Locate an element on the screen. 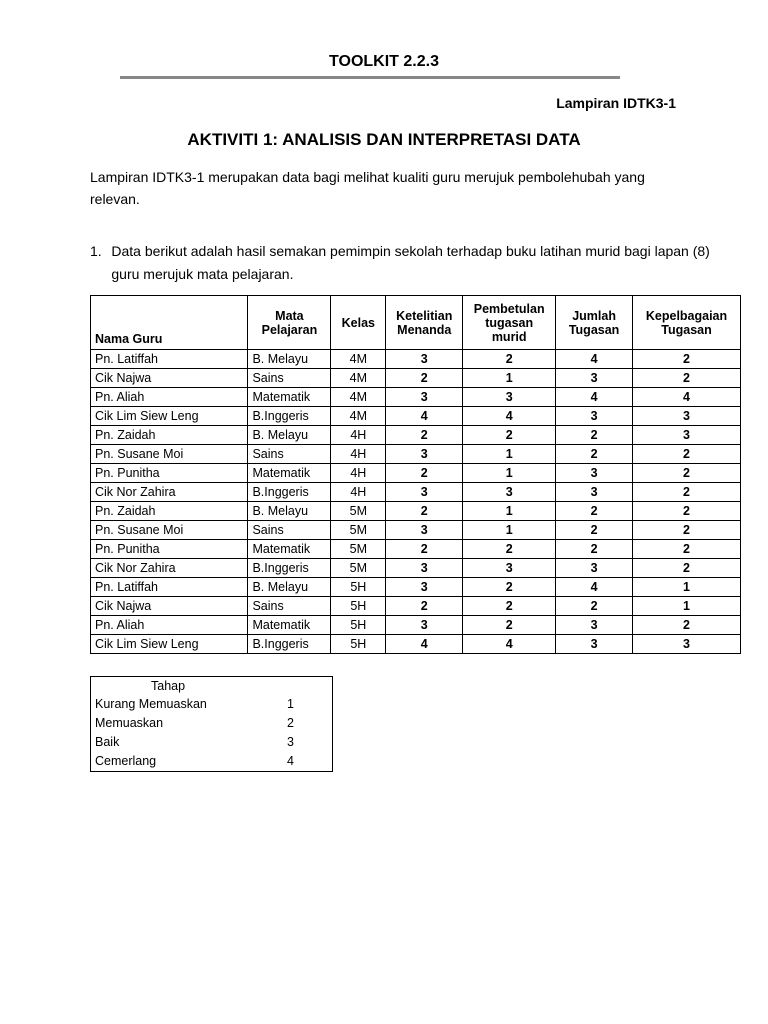 The height and width of the screenshot is (1024, 768). legend-value: 1 is located at coordinates (290, 704).